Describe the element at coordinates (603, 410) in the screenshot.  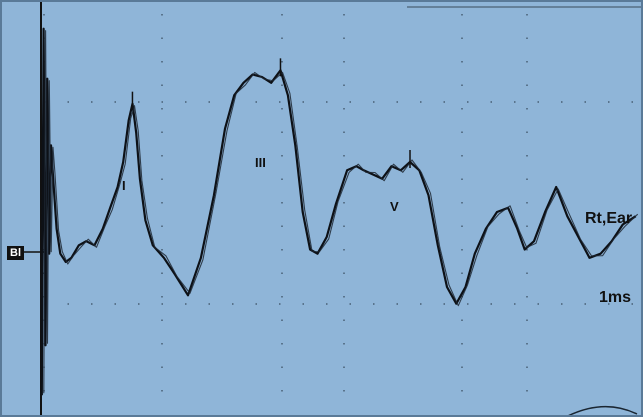
I see `corner-arc` at that location.